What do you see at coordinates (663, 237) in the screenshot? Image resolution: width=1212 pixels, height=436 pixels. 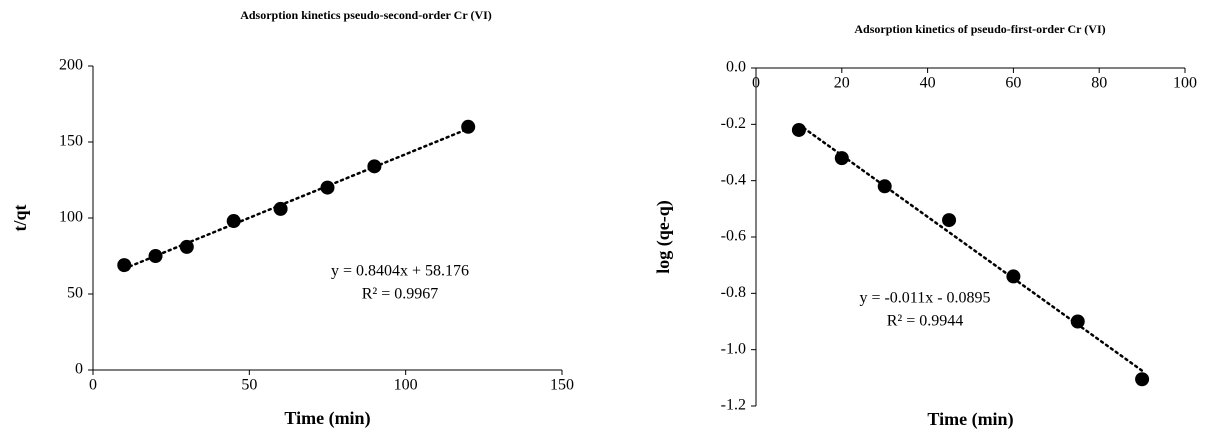 I see `y-axis-title: log (qe-q)` at bounding box center [663, 237].